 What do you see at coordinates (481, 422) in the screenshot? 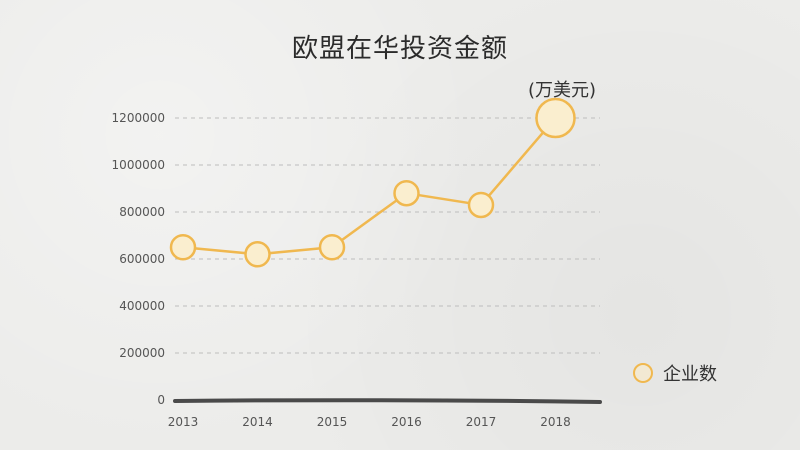
I see `x-tick-label: 2017` at bounding box center [481, 422].